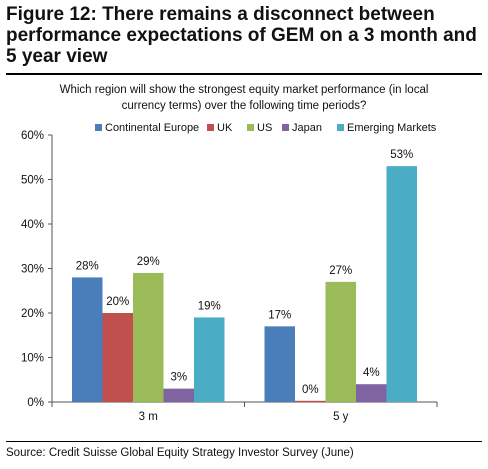 This screenshot has width=488, height=469. What do you see at coordinates (340, 271) in the screenshot?
I see `data-label: 27%` at bounding box center [340, 271].